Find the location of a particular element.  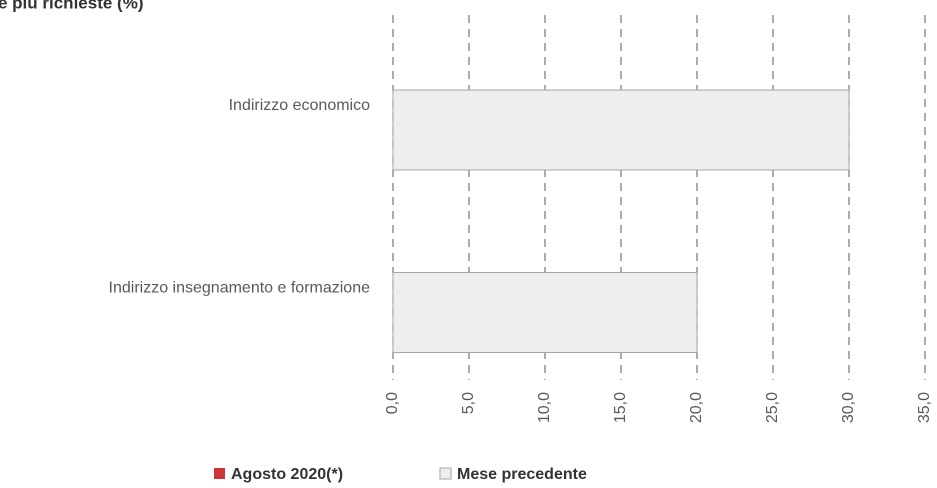

x-tick-label: 20,0 is located at coordinates (696, 407).